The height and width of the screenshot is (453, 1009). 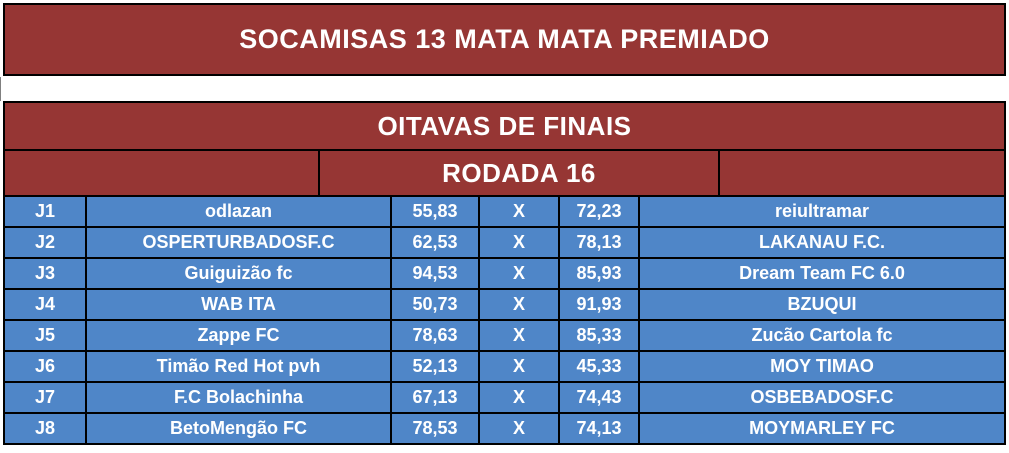 I want to click on away-score-cell: 85,33, so click(x=599, y=335).